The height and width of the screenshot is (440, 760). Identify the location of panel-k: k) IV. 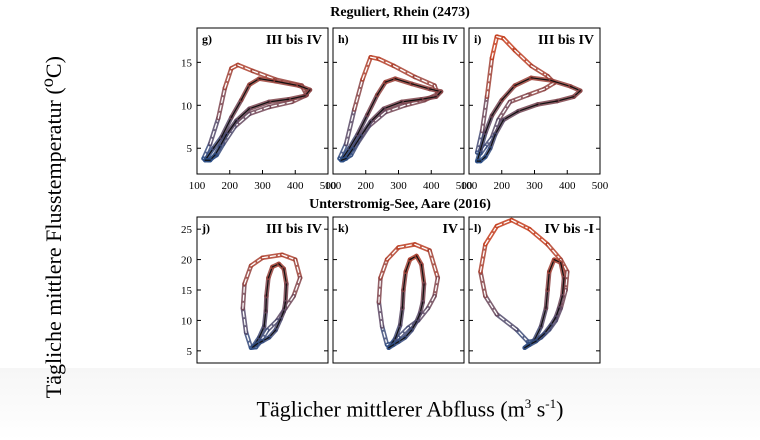
(398, 290).